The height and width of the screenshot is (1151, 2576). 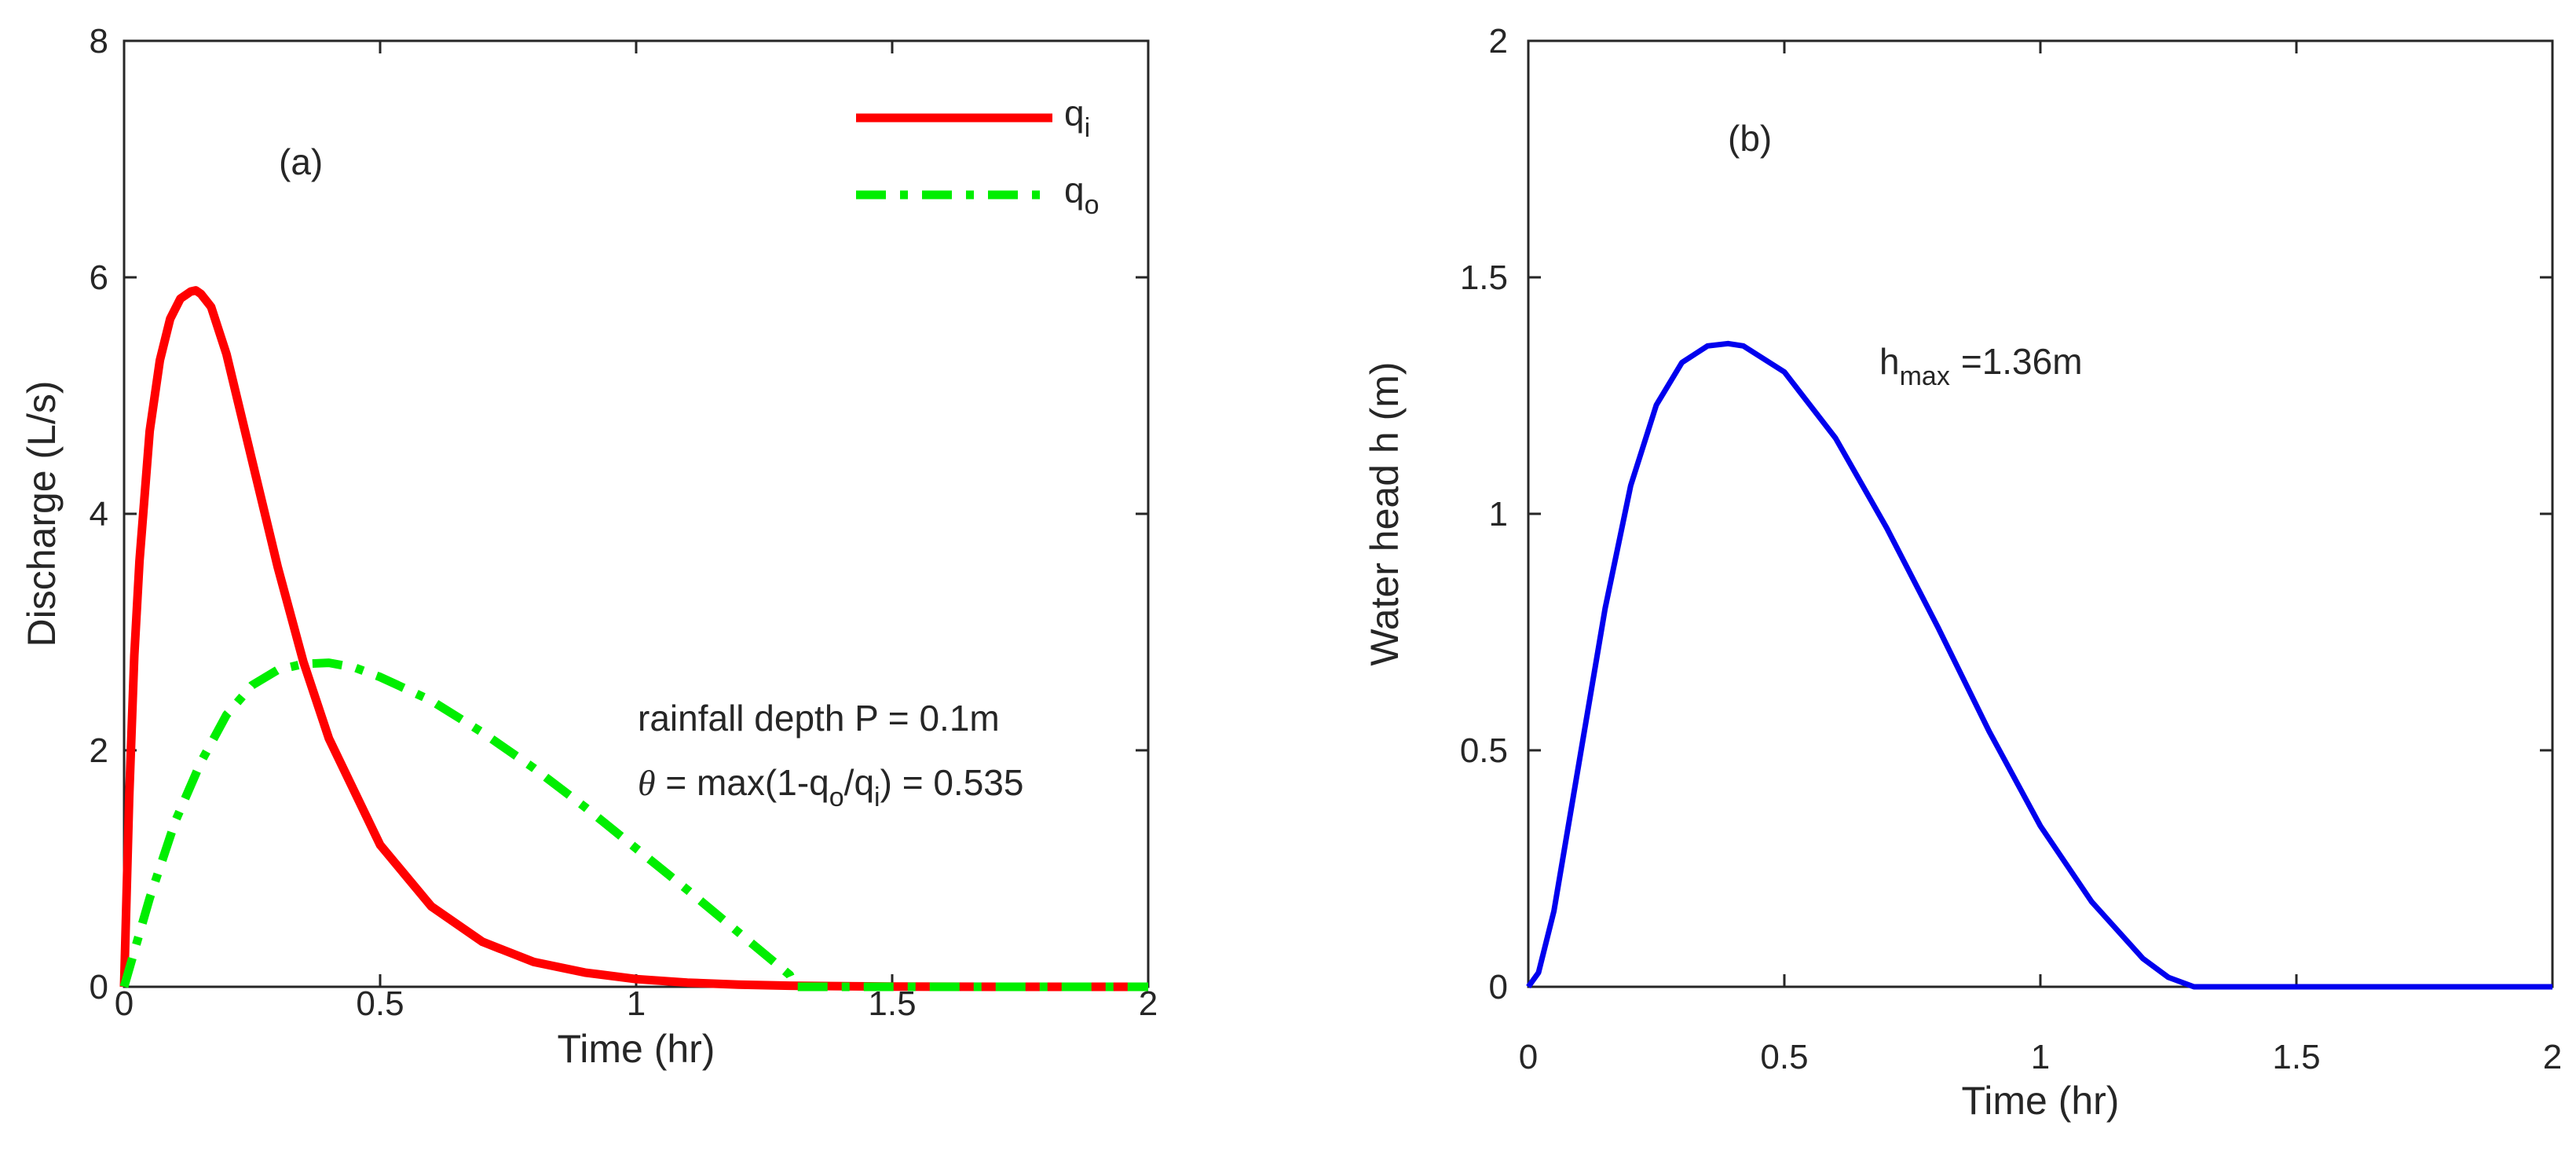 What do you see at coordinates (1484, 277) in the screenshot?
I see `y-tick-label: 1.5` at bounding box center [1484, 277].